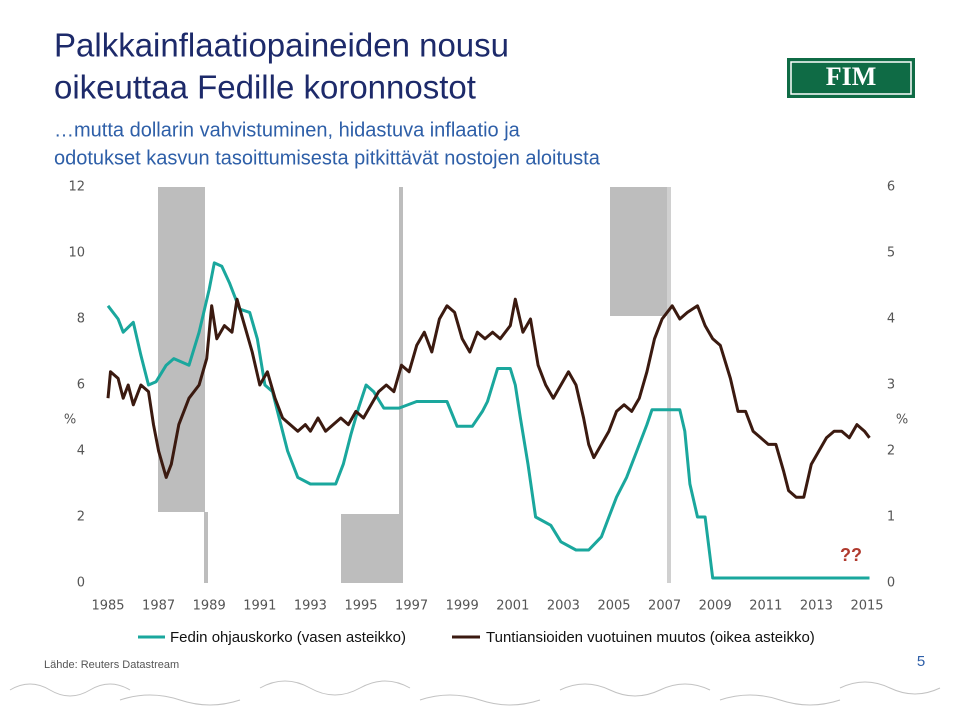  What do you see at coordinates (81, 451) in the screenshot?
I see `y-tick-label: 4` at bounding box center [81, 451].